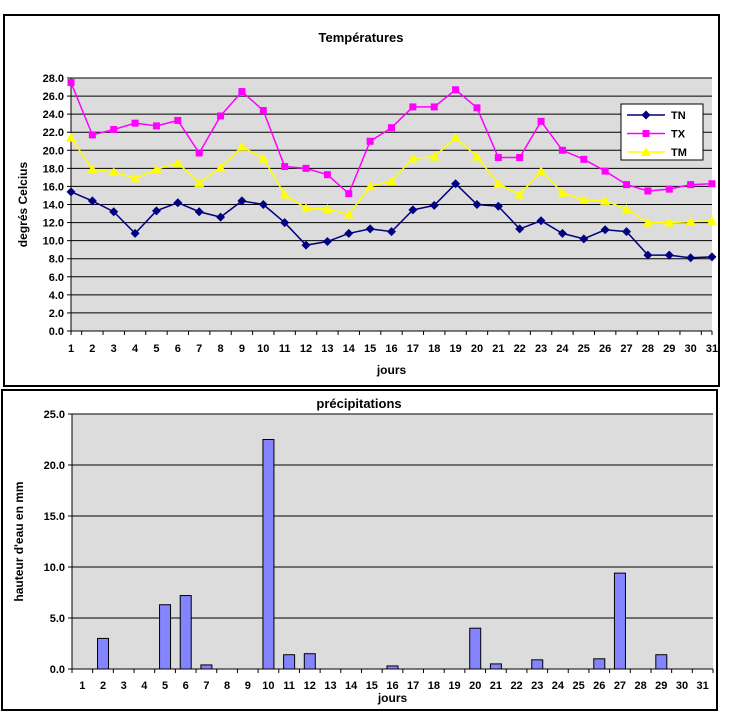 Image resolution: width=729 pixels, height=721 pixels. I want to click on x-tick-label: 23, so click(541, 349).